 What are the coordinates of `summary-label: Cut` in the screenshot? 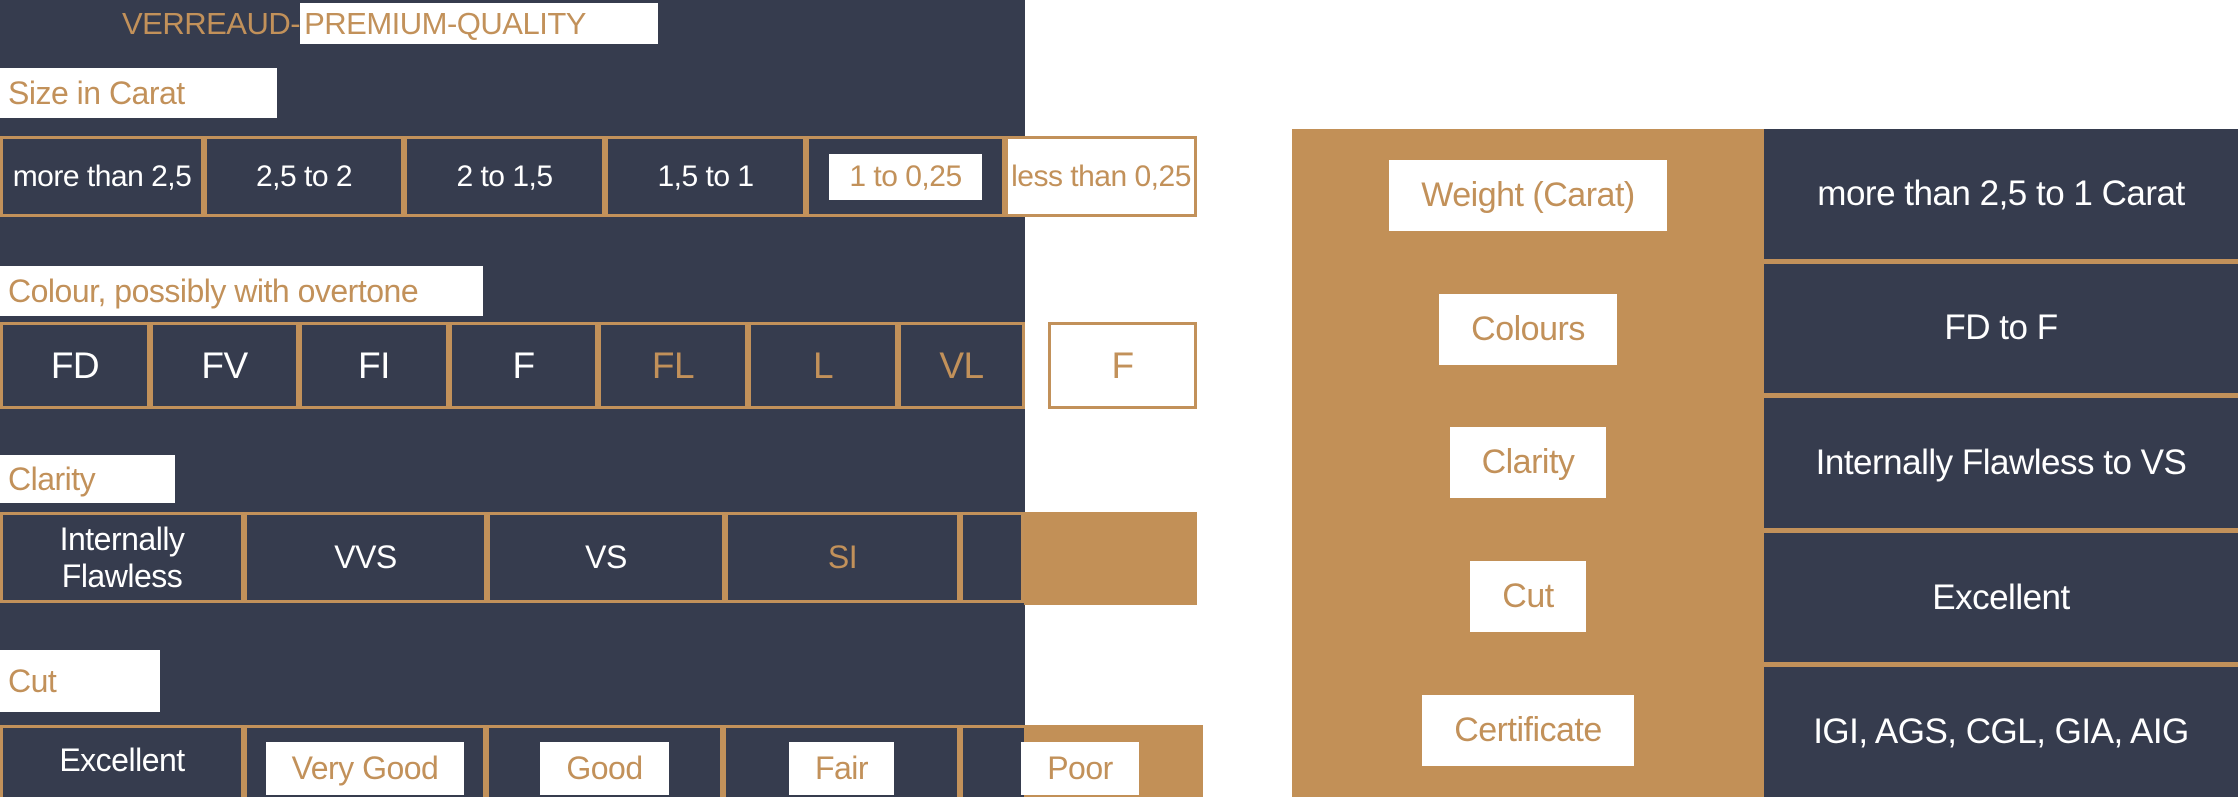 It's located at (1528, 597).